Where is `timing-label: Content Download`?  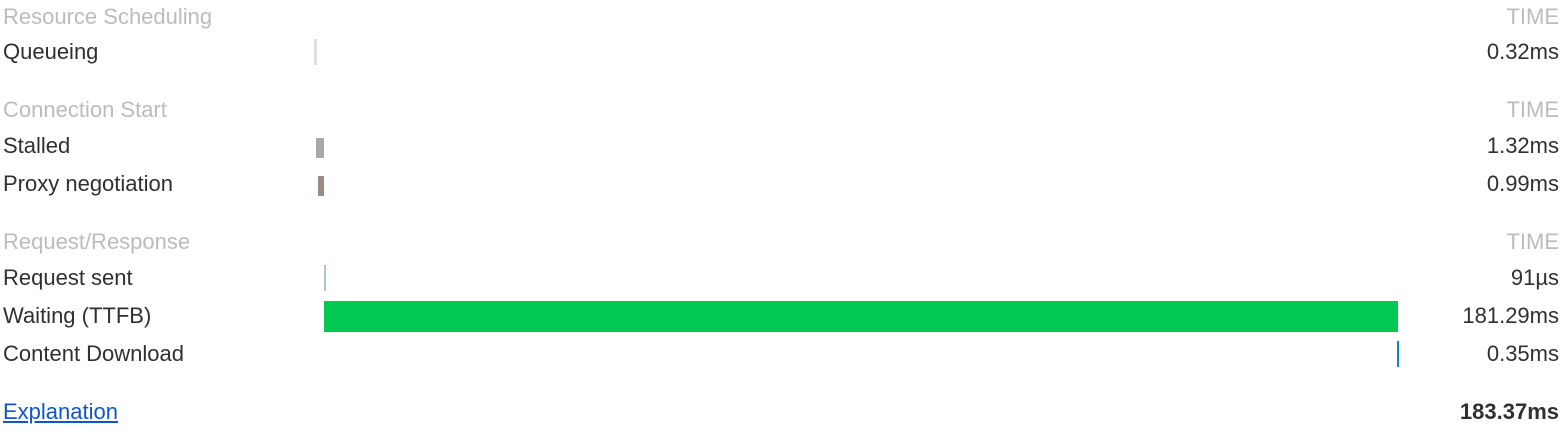 timing-label: Content Download is located at coordinates (94, 353).